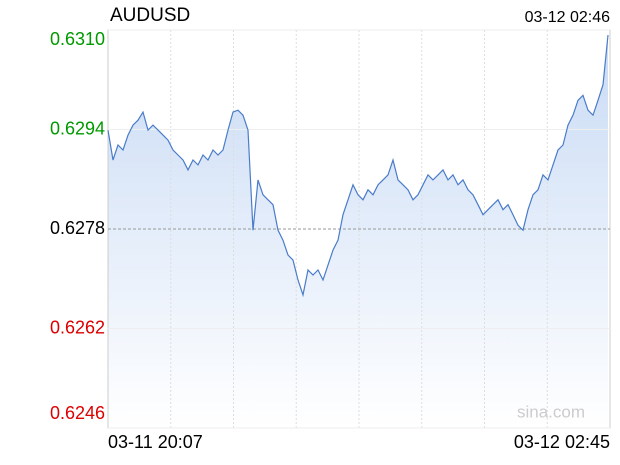 The width and height of the screenshot is (620, 465). Describe the element at coordinates (551, 411) in the screenshot. I see `watermark: sina.com` at that location.